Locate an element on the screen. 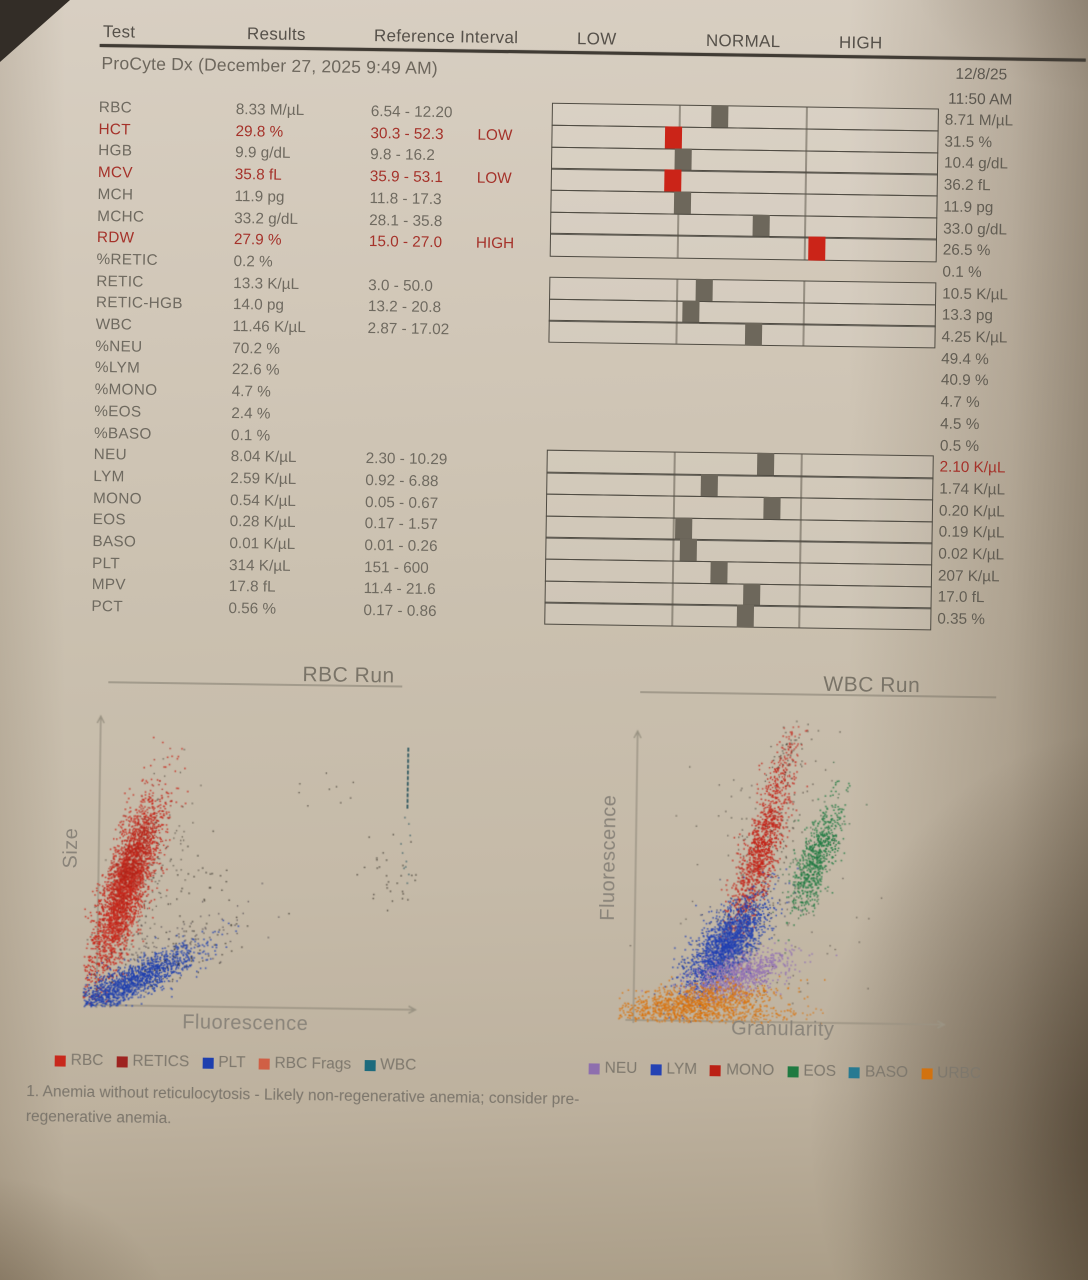 The height and width of the screenshot is (1280, 1088). reference-interval-value: 0.01 - 0.26 is located at coordinates (401, 546).